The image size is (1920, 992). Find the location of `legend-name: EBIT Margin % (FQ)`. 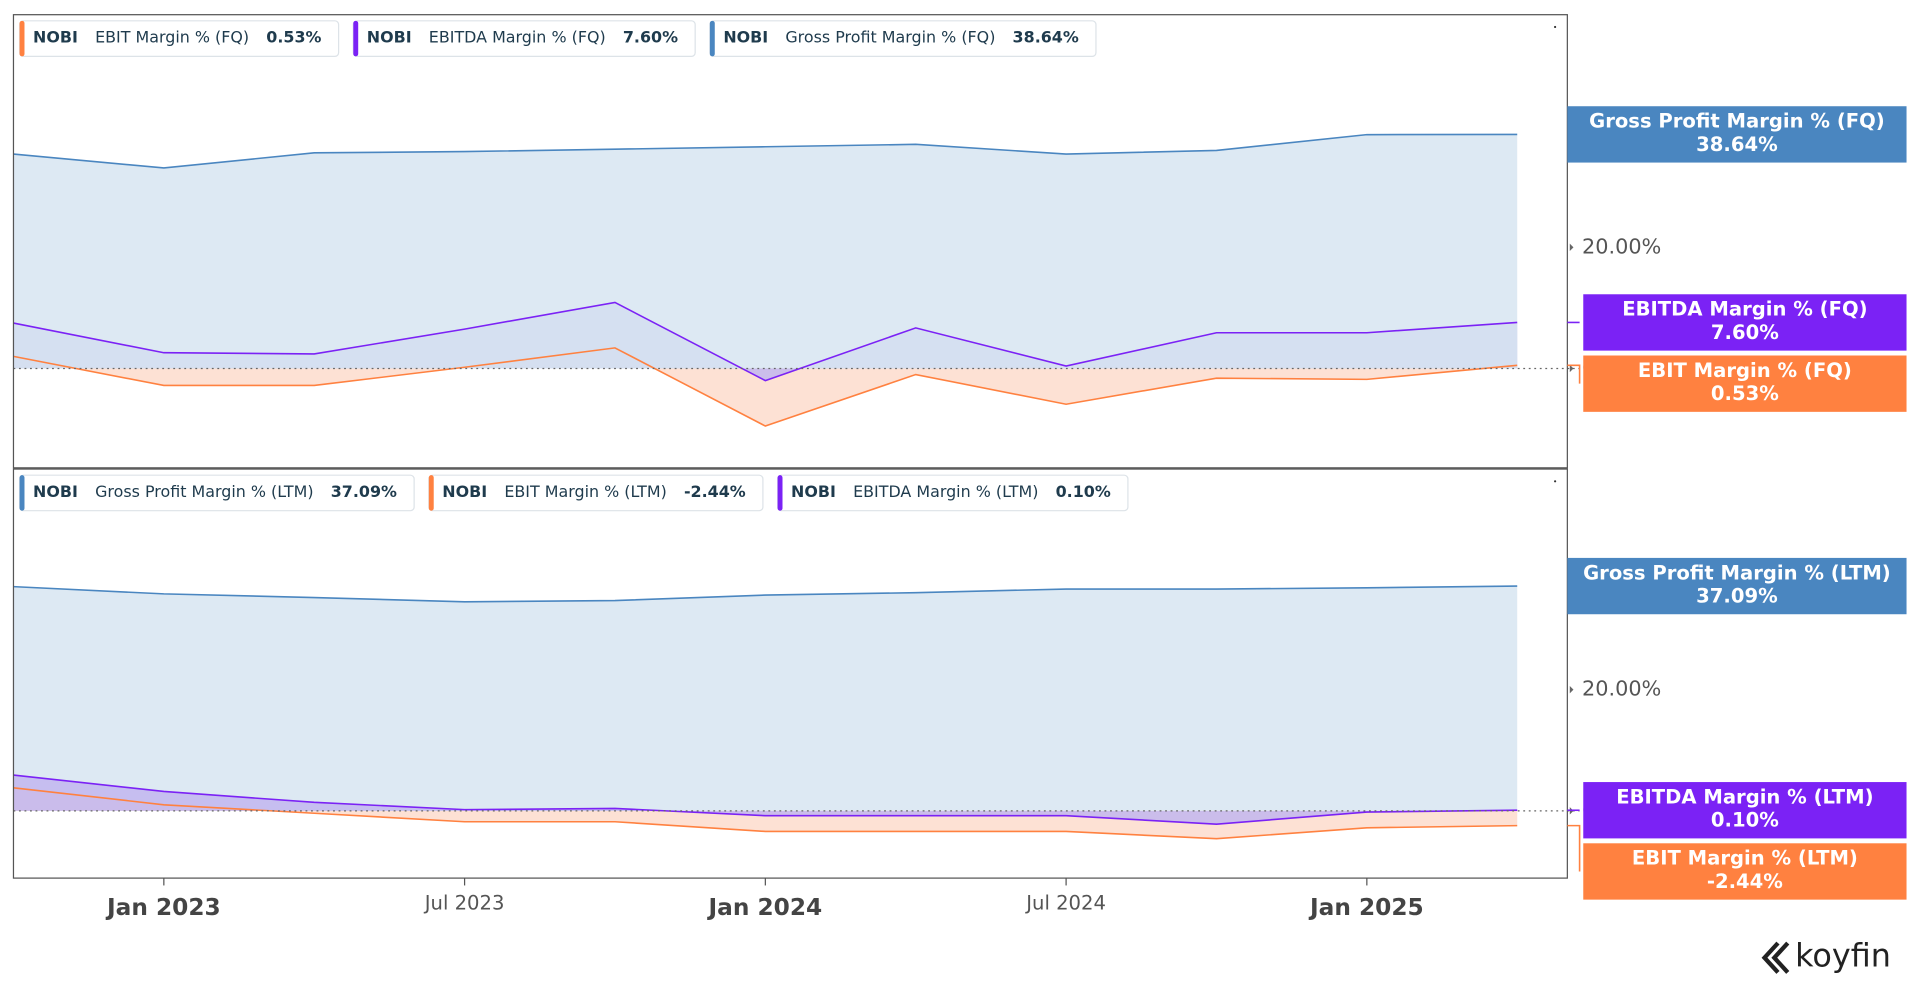

legend-name: EBIT Margin % (FQ) is located at coordinates (172, 36).